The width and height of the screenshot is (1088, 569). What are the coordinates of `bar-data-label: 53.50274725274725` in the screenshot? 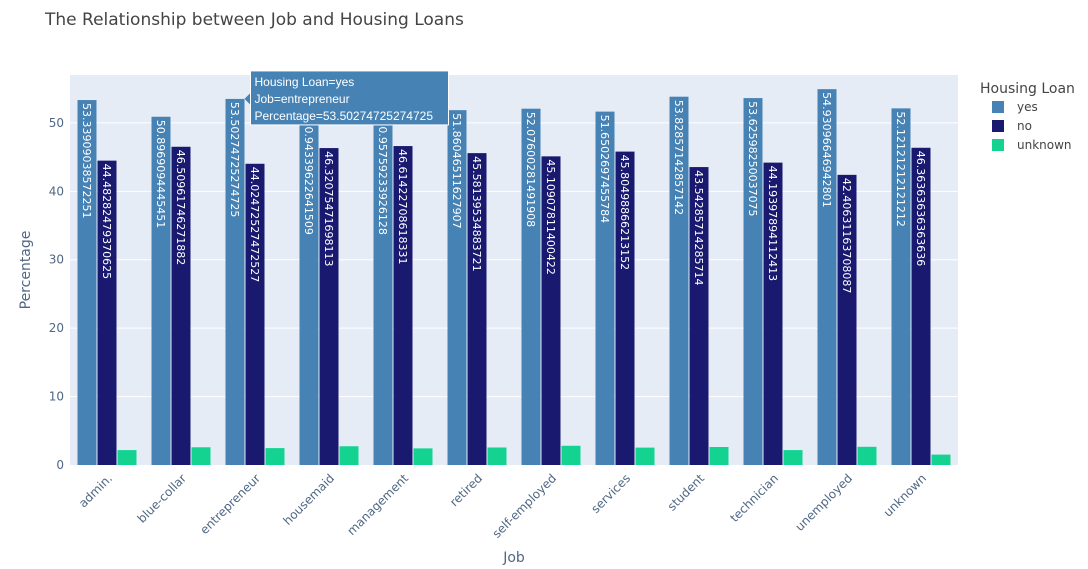 It's located at (234, 159).